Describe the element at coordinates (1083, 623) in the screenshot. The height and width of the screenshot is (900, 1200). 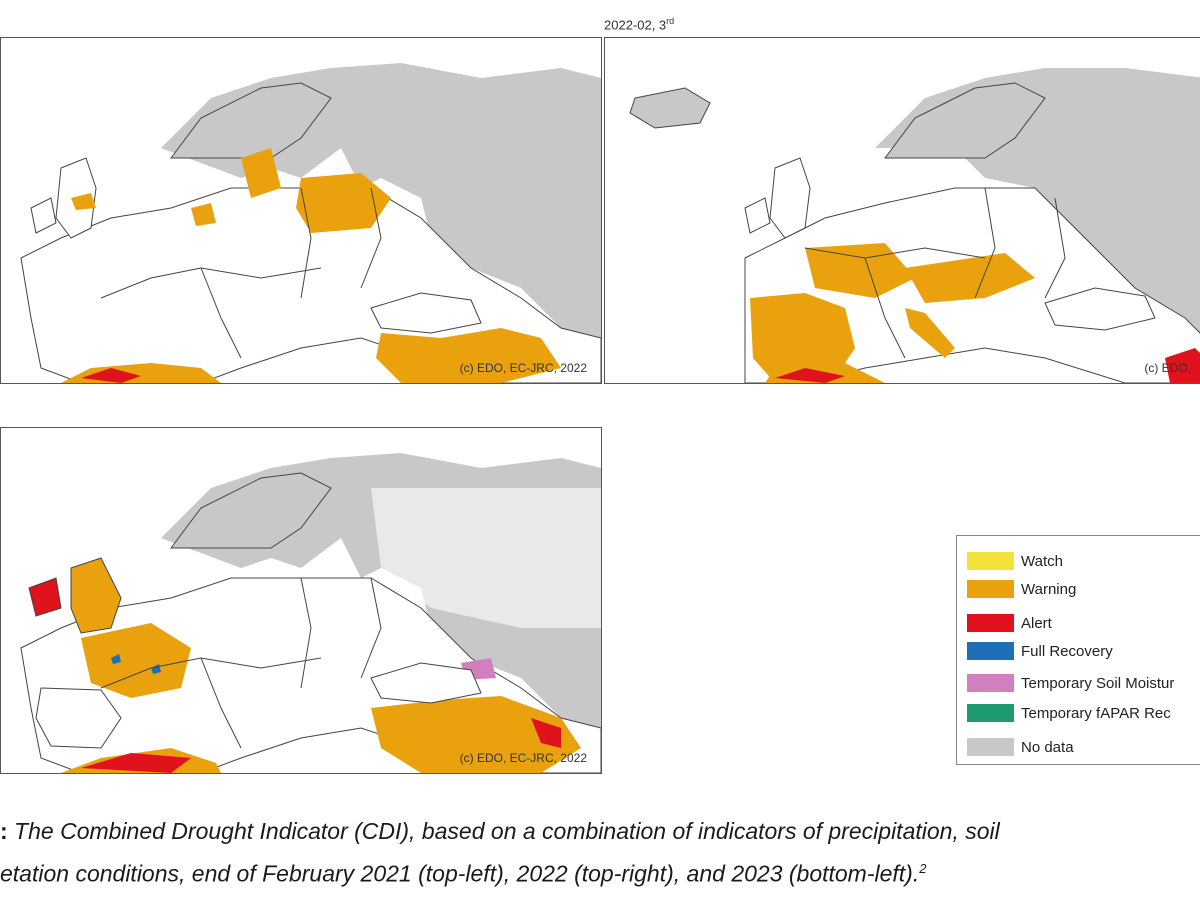
I see `legend-item-alert: Alert` at that location.